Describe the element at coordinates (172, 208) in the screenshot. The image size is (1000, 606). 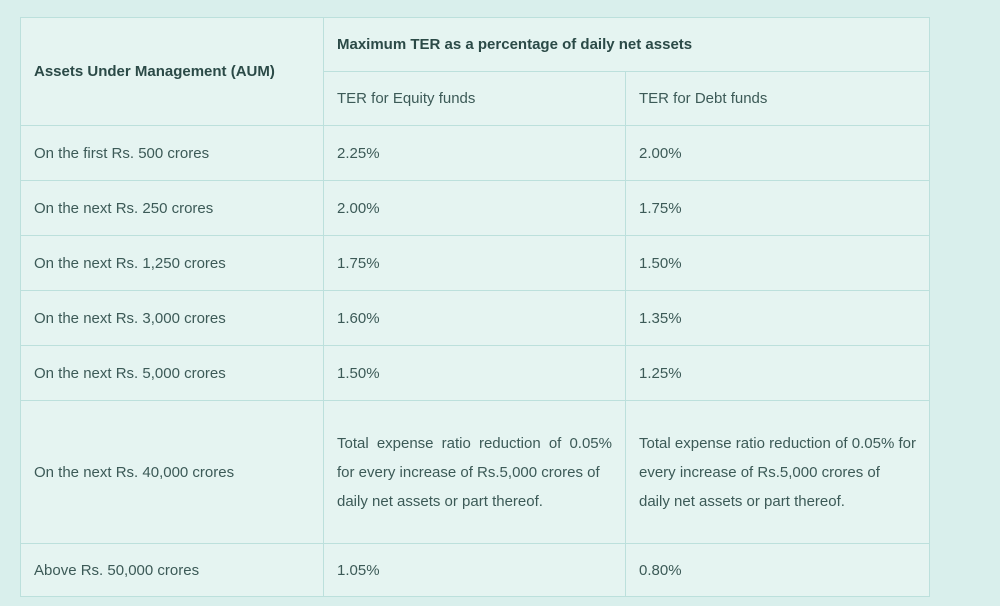
I see `aum-cell: On the next Rs. 250 crores` at that location.